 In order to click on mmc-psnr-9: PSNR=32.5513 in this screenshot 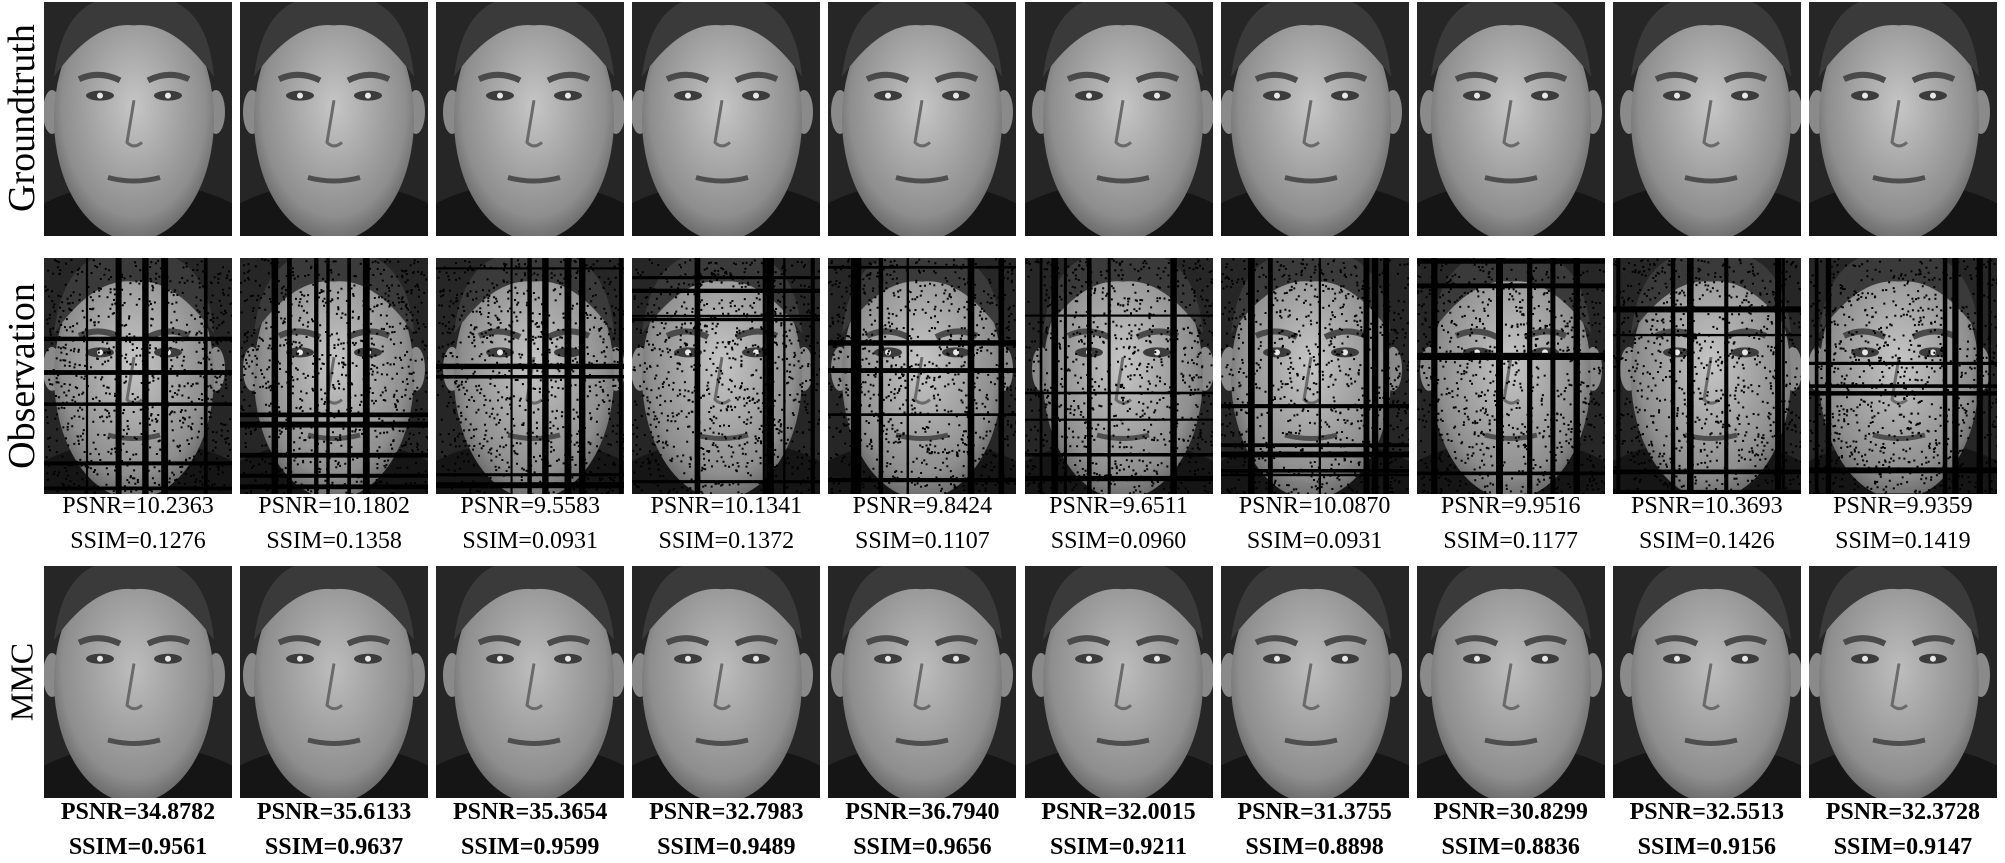, I will do `click(1706, 812)`.